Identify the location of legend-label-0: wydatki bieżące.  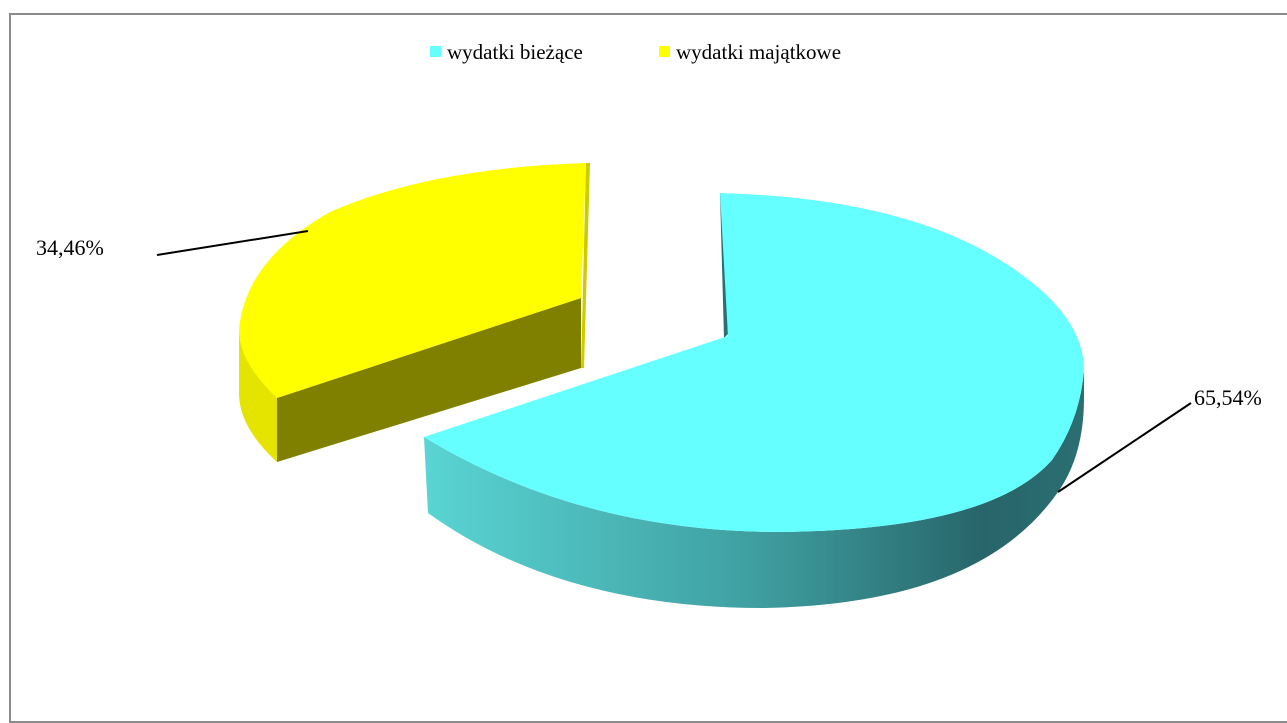
(515, 52).